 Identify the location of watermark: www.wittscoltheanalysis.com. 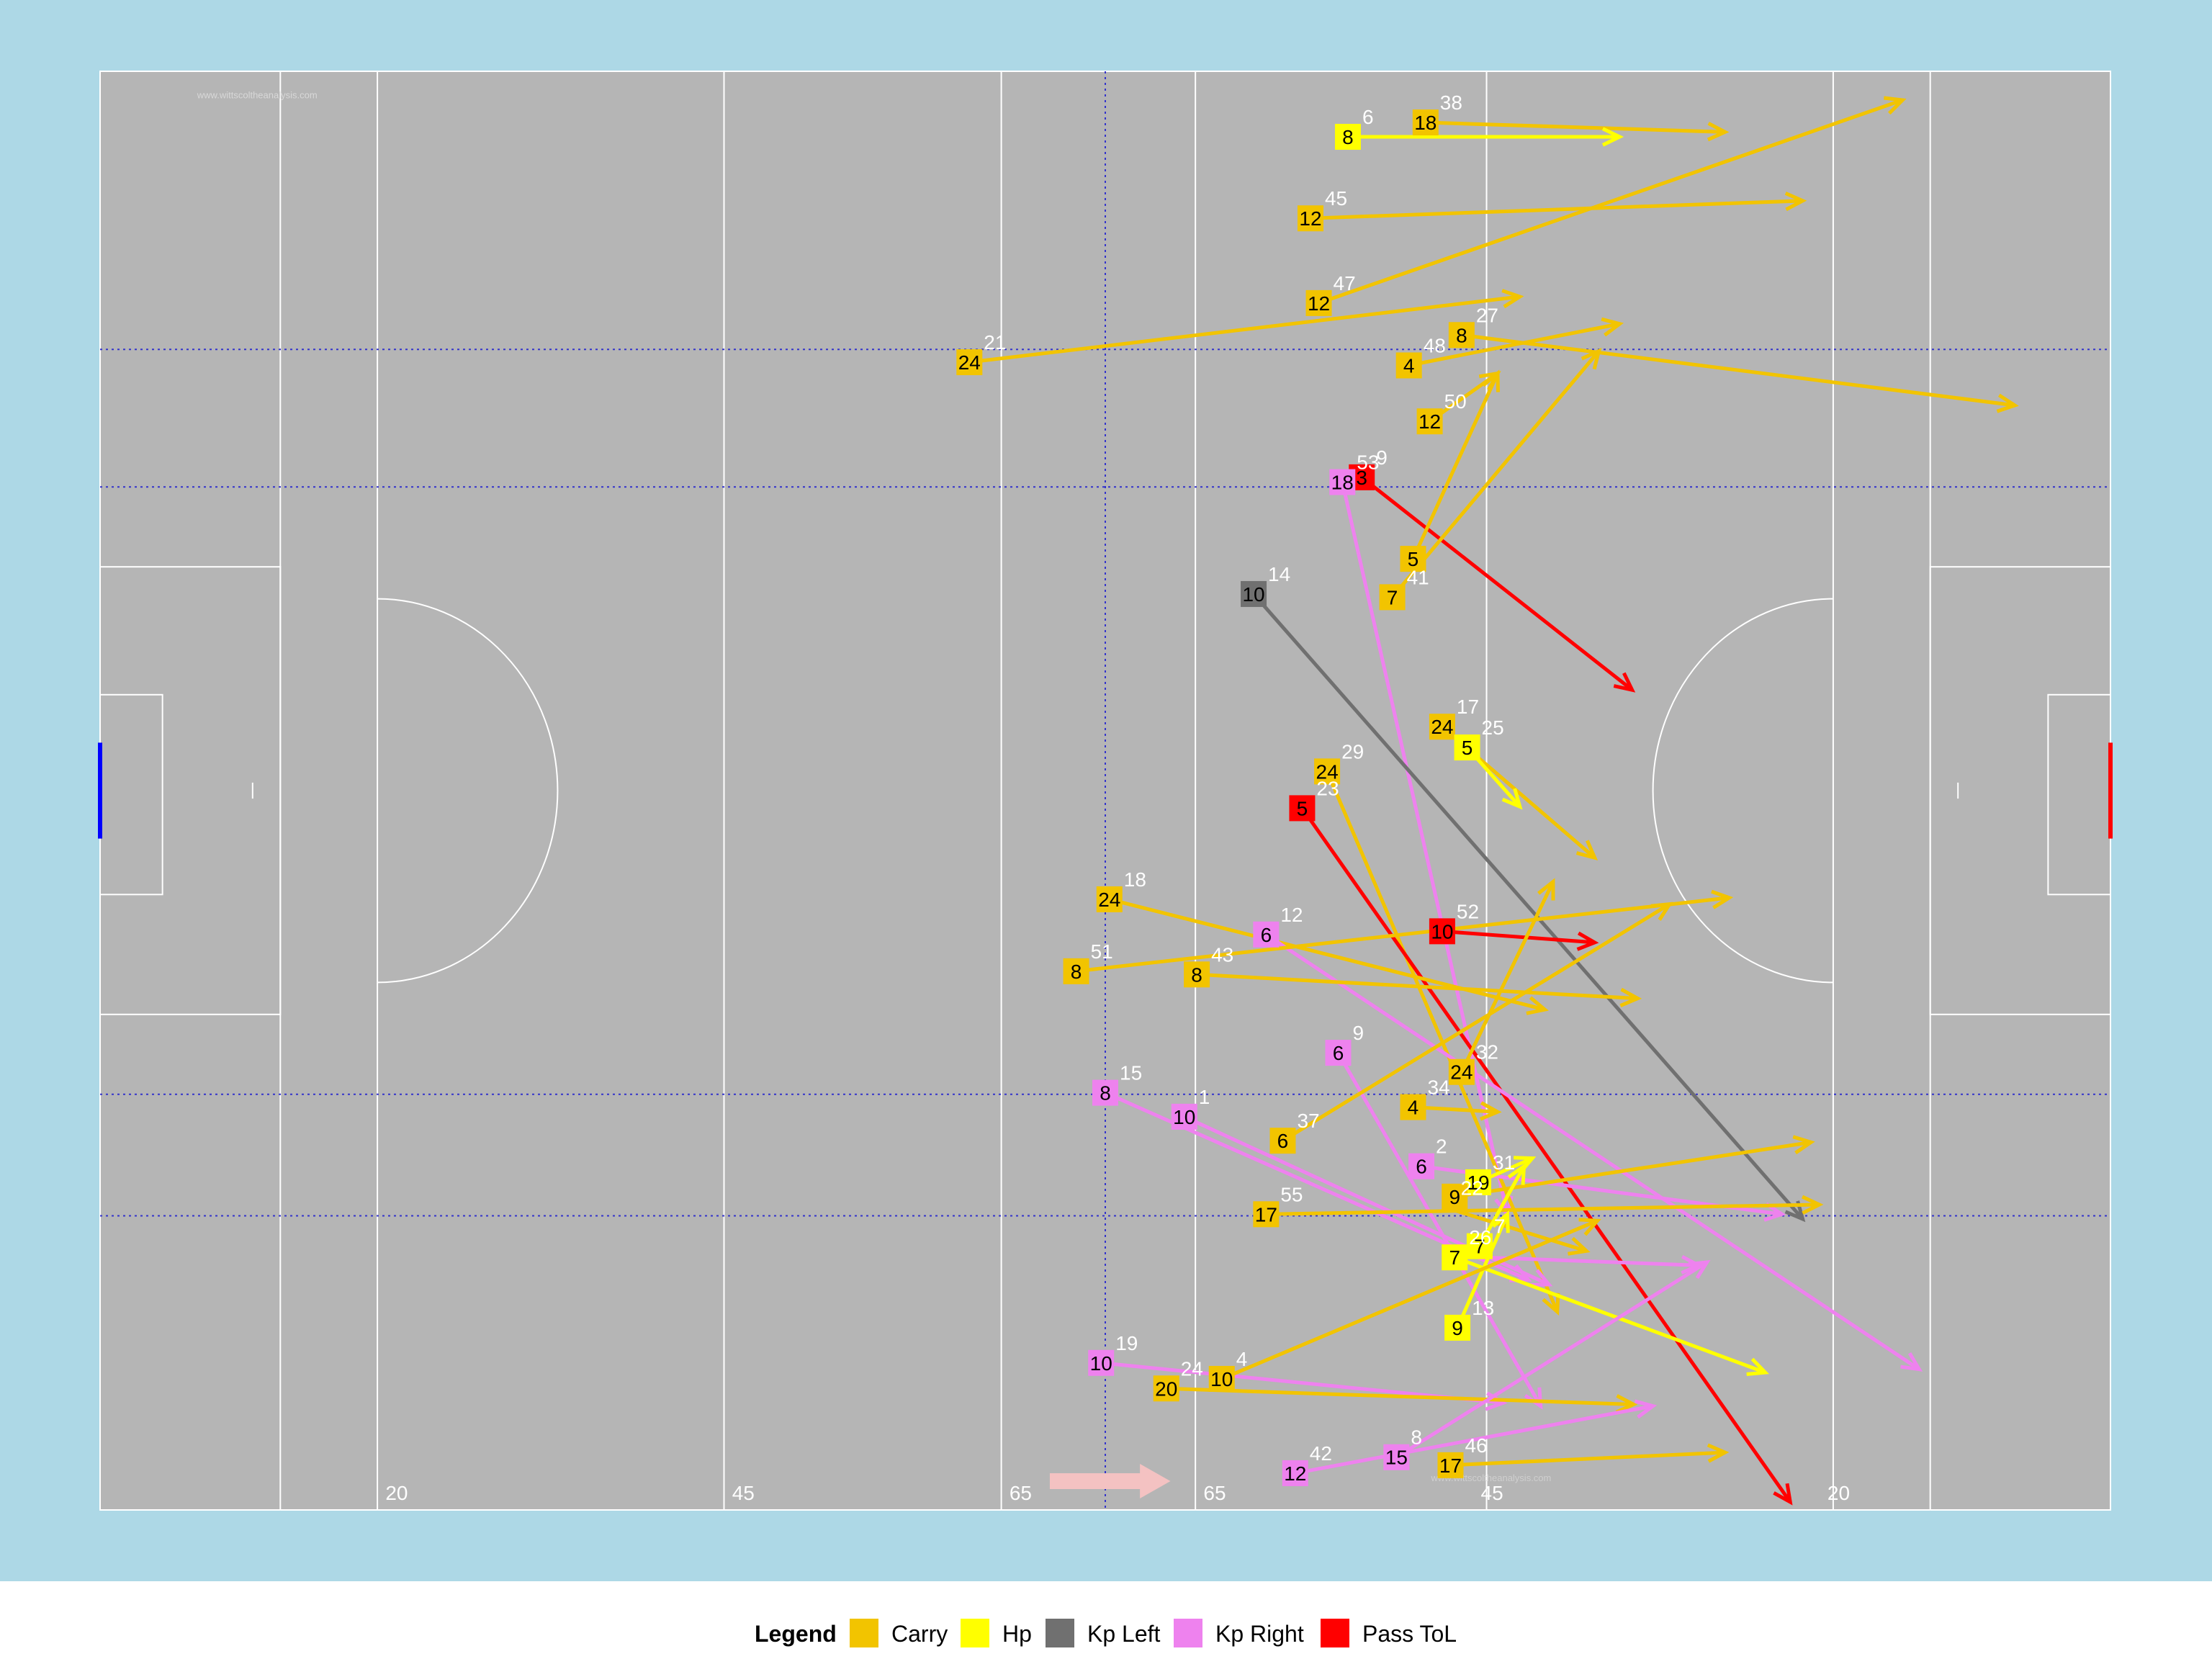
(258, 95).